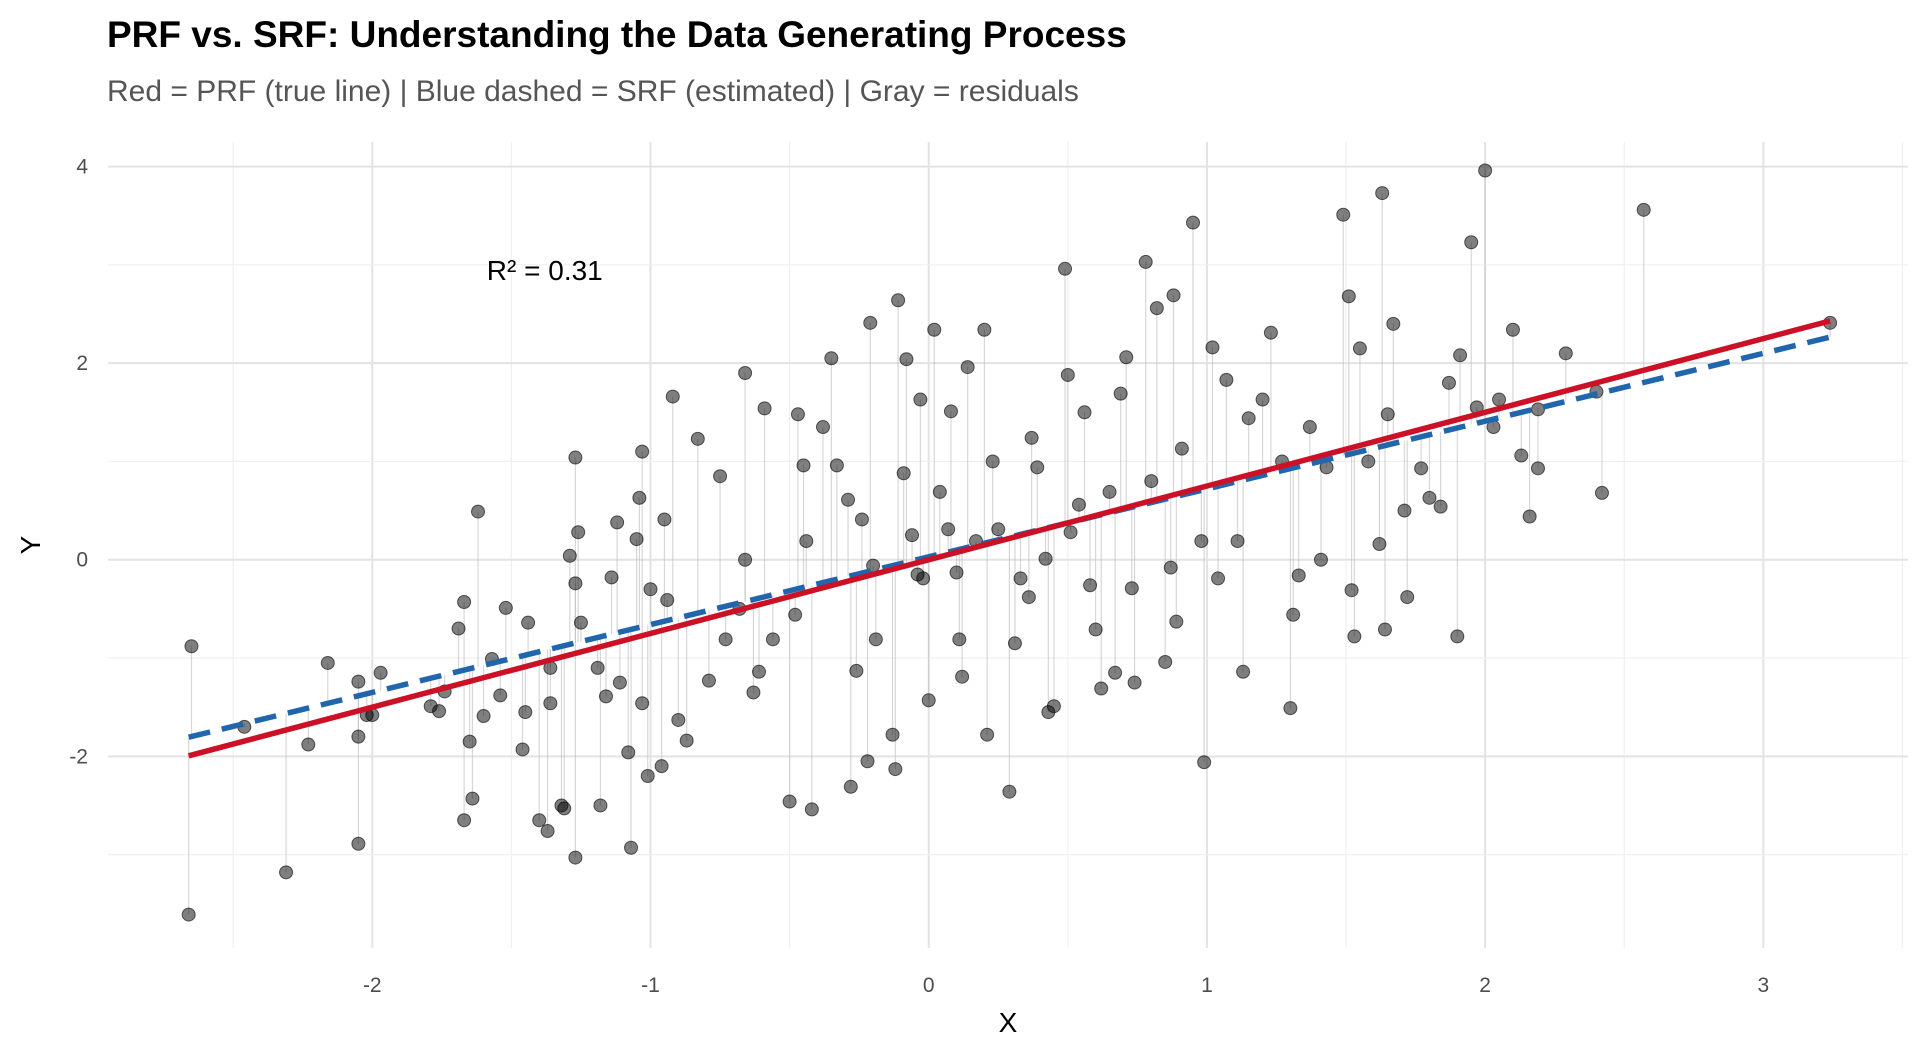  I want to click on x-tick-label: 0, so click(929, 985).